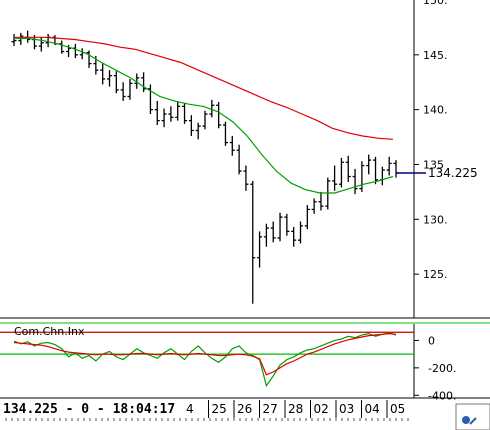 The width and height of the screenshot is (490, 430). Describe the element at coordinates (346, 409) in the screenshot. I see `date-label: 03` at that location.